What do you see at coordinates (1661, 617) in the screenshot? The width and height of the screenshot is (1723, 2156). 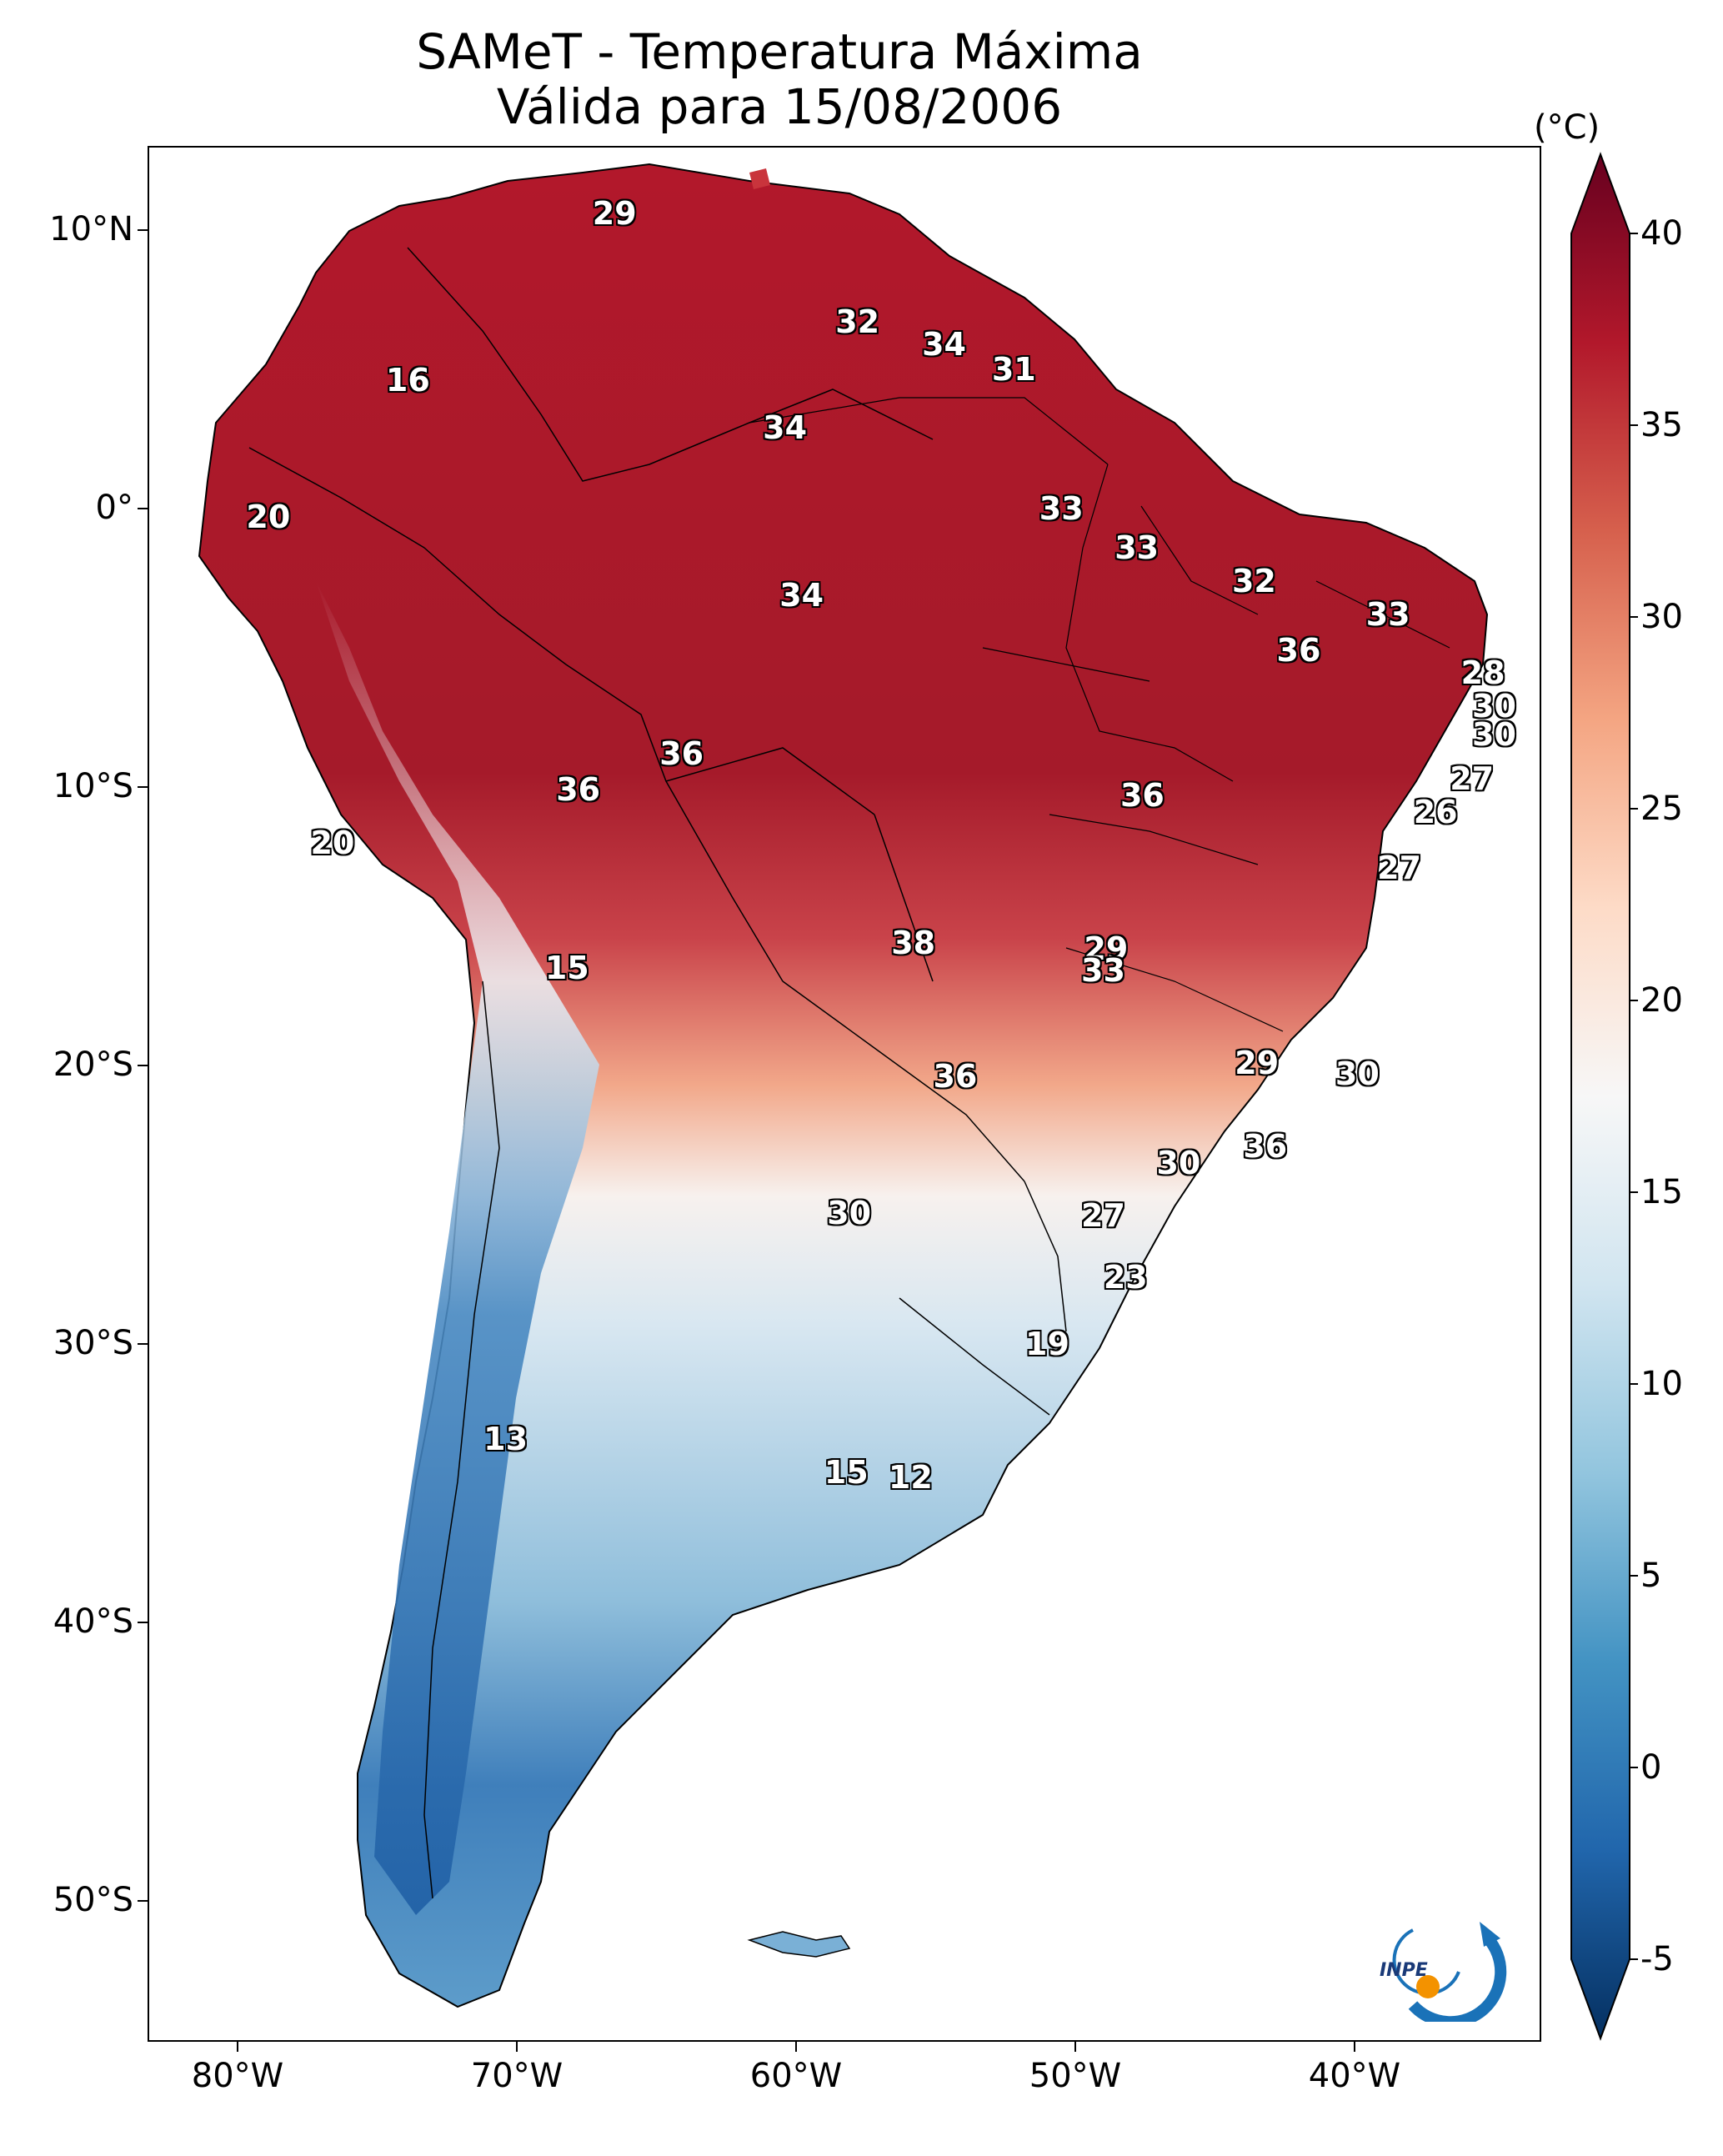 I see `colorbar-tick-label: 30` at bounding box center [1661, 617].